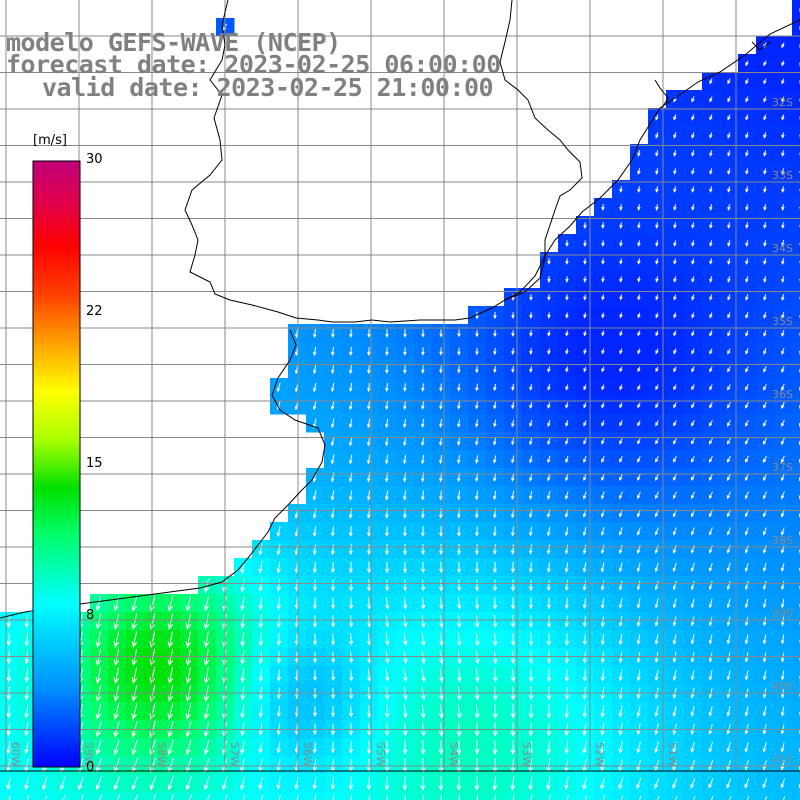 The image size is (800, 800). What do you see at coordinates (94, 311) in the screenshot?
I see `colorbar-tick-22: 22` at bounding box center [94, 311].